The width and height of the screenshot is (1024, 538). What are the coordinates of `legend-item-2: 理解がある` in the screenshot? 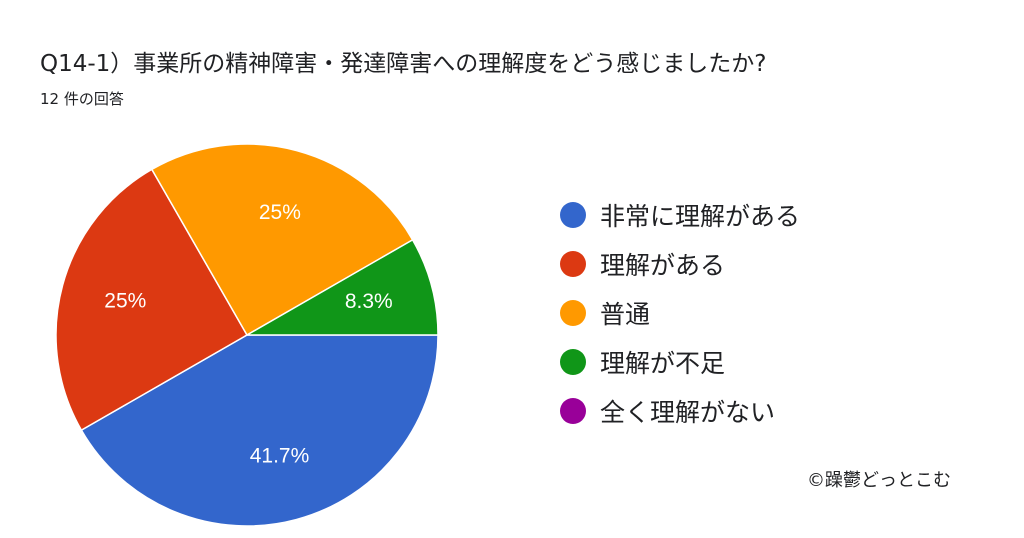 It's located at (680, 263).